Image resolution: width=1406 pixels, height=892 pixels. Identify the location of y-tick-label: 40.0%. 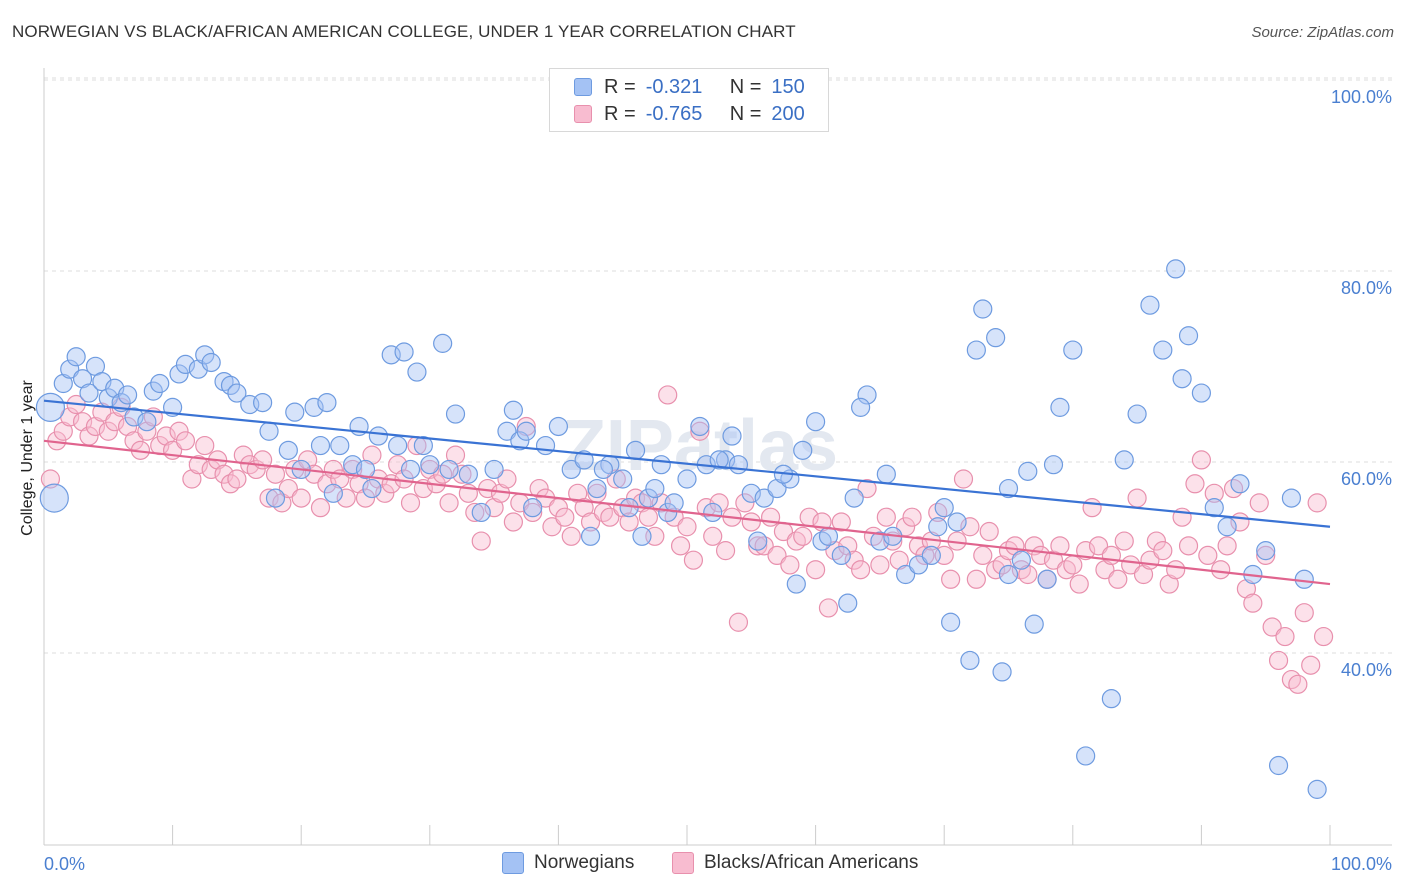
(1366, 670).